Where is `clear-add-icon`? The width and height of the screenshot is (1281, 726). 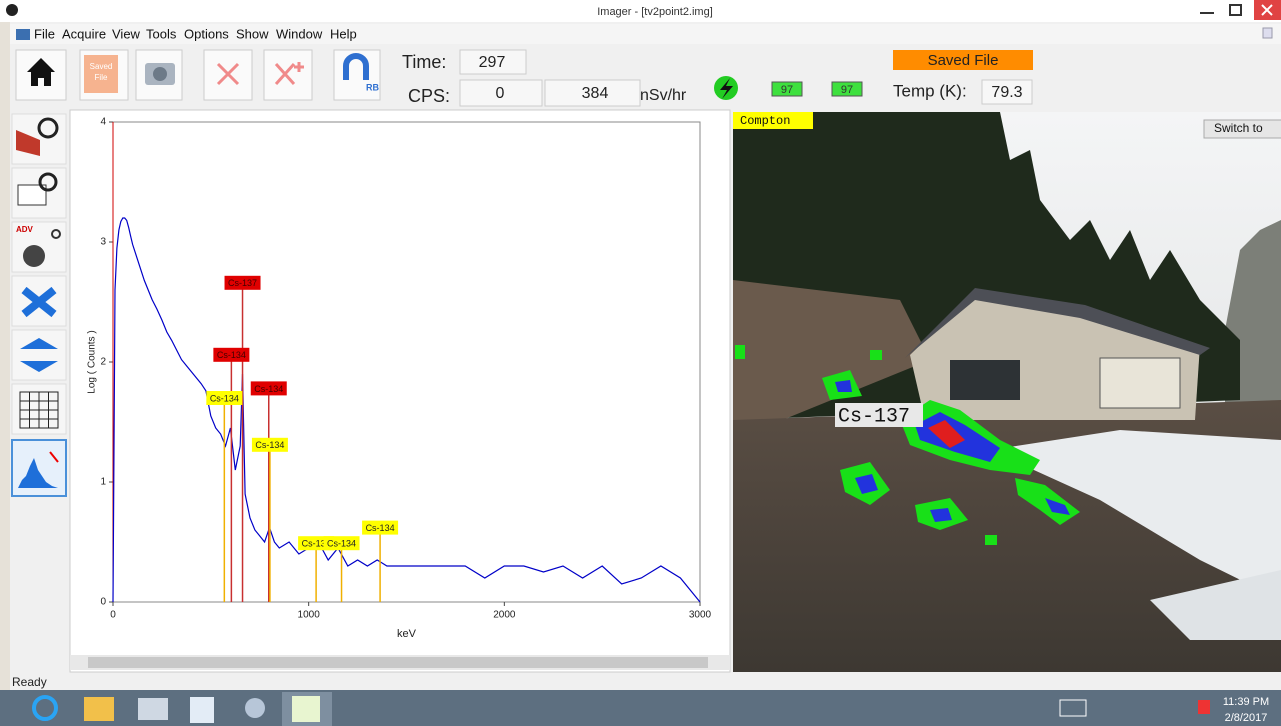
clear-add-icon is located at coordinates (289, 74).